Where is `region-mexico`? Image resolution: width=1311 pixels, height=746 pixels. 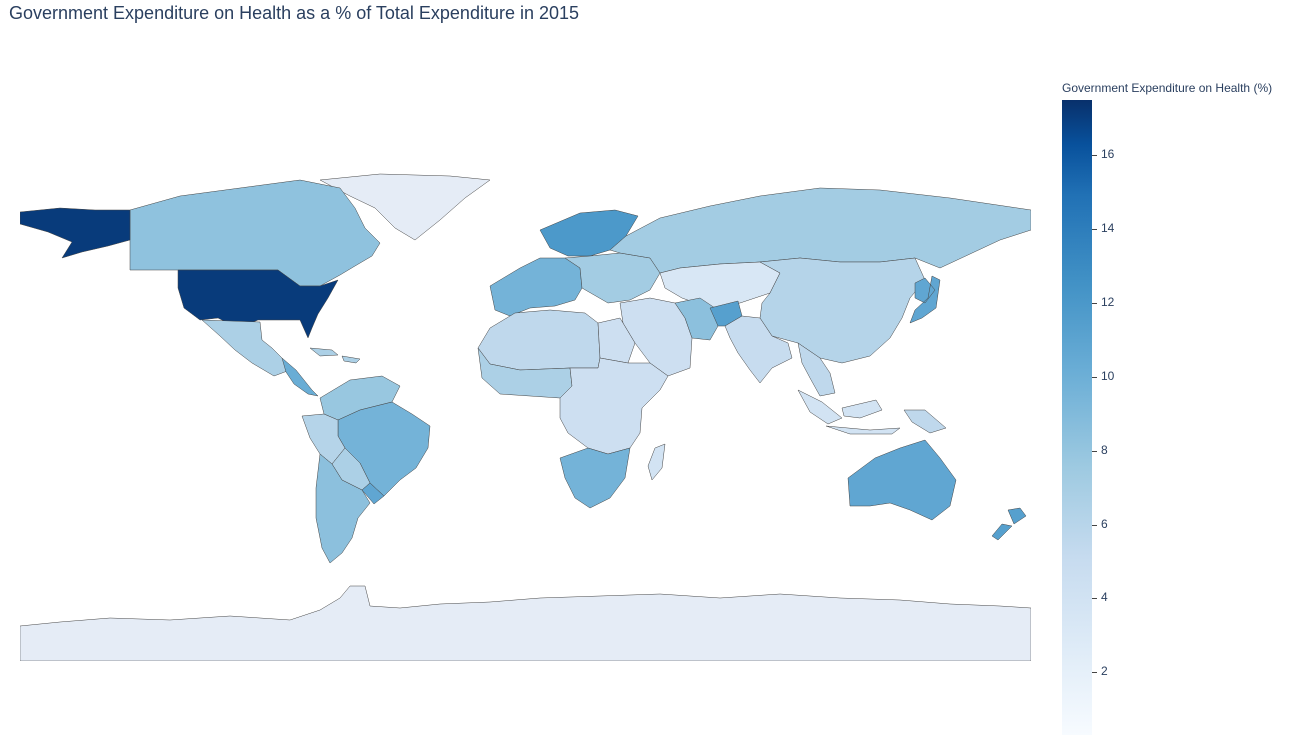 region-mexico is located at coordinates (246, 348).